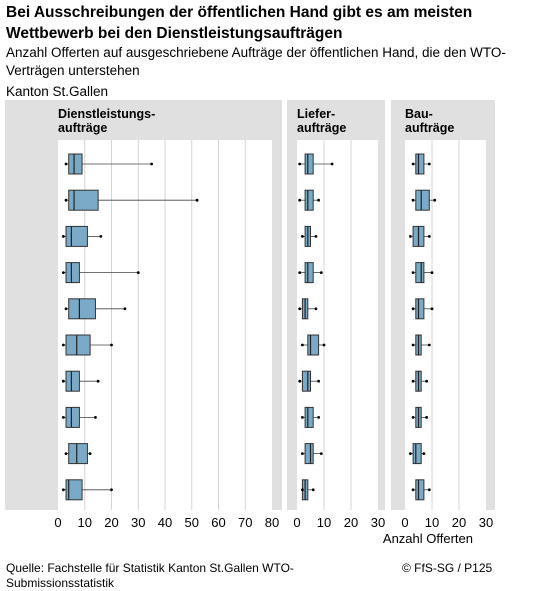 Image resolution: width=560 pixels, height=591 pixels. I want to click on panel-title: Bau-, so click(419, 114).